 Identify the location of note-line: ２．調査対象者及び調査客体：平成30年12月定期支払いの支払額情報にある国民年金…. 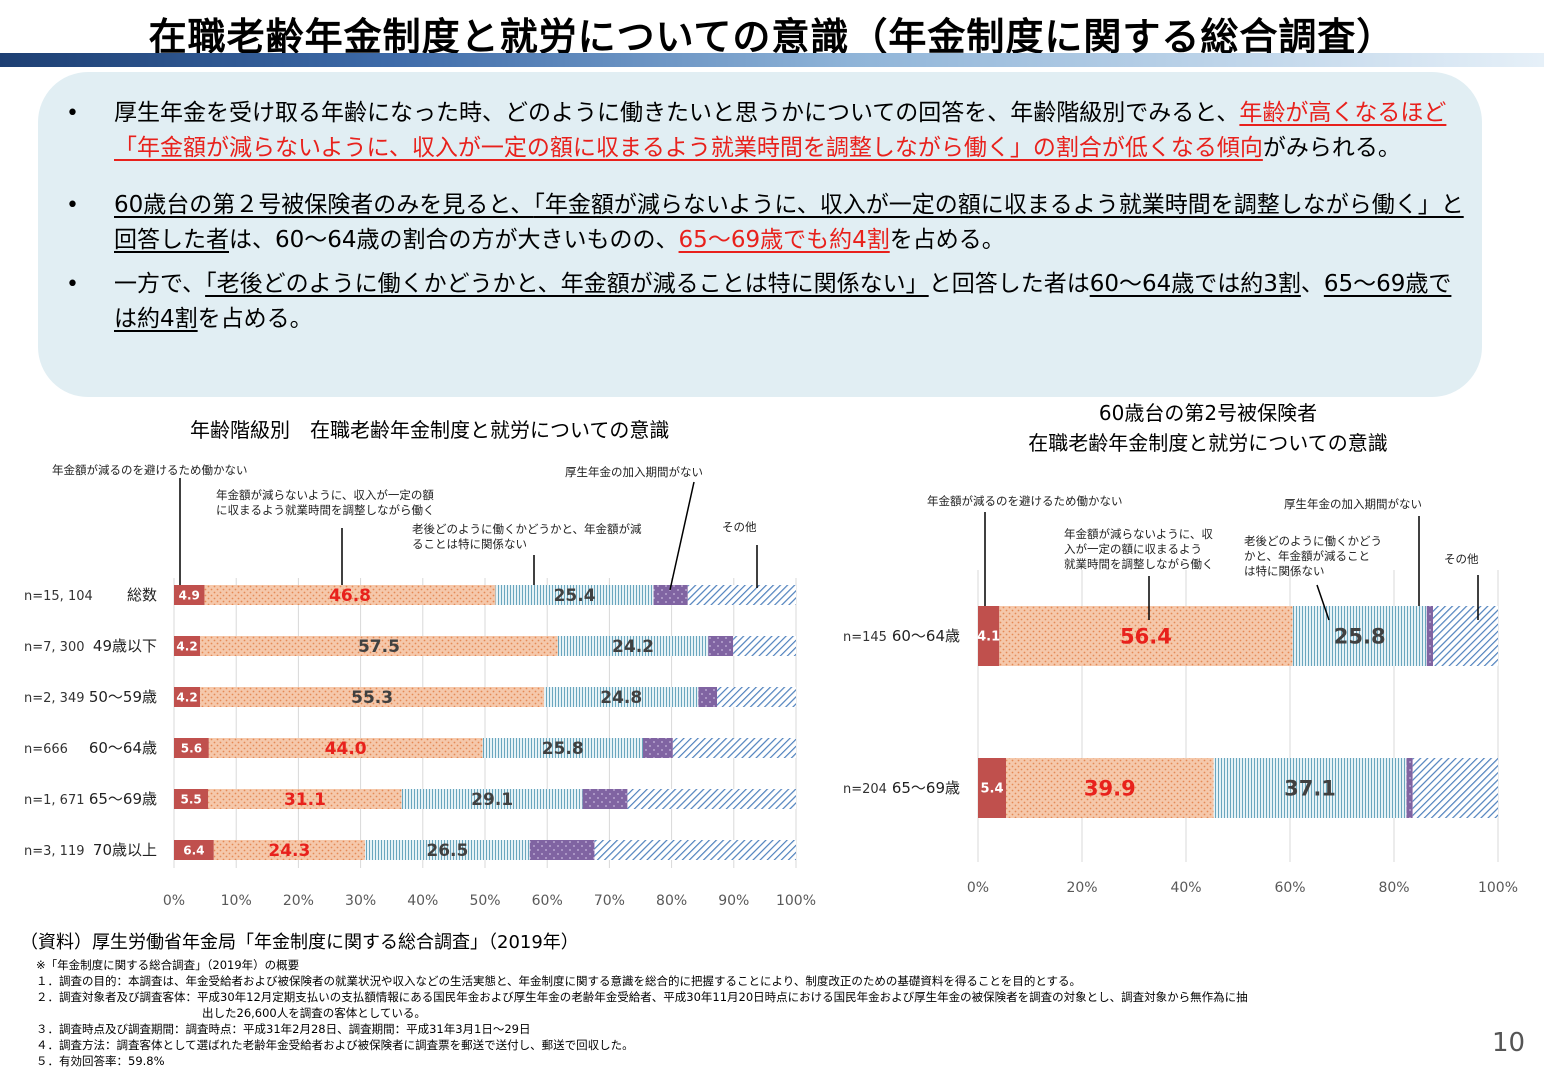
(642, 997).